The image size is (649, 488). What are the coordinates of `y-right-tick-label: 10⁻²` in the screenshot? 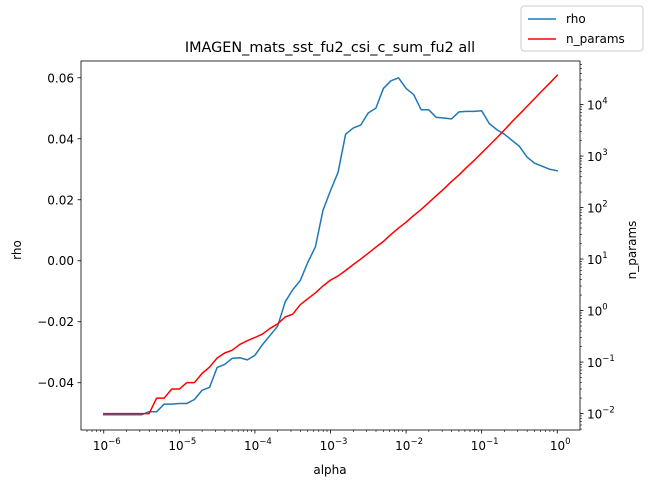 It's located at (601, 414).